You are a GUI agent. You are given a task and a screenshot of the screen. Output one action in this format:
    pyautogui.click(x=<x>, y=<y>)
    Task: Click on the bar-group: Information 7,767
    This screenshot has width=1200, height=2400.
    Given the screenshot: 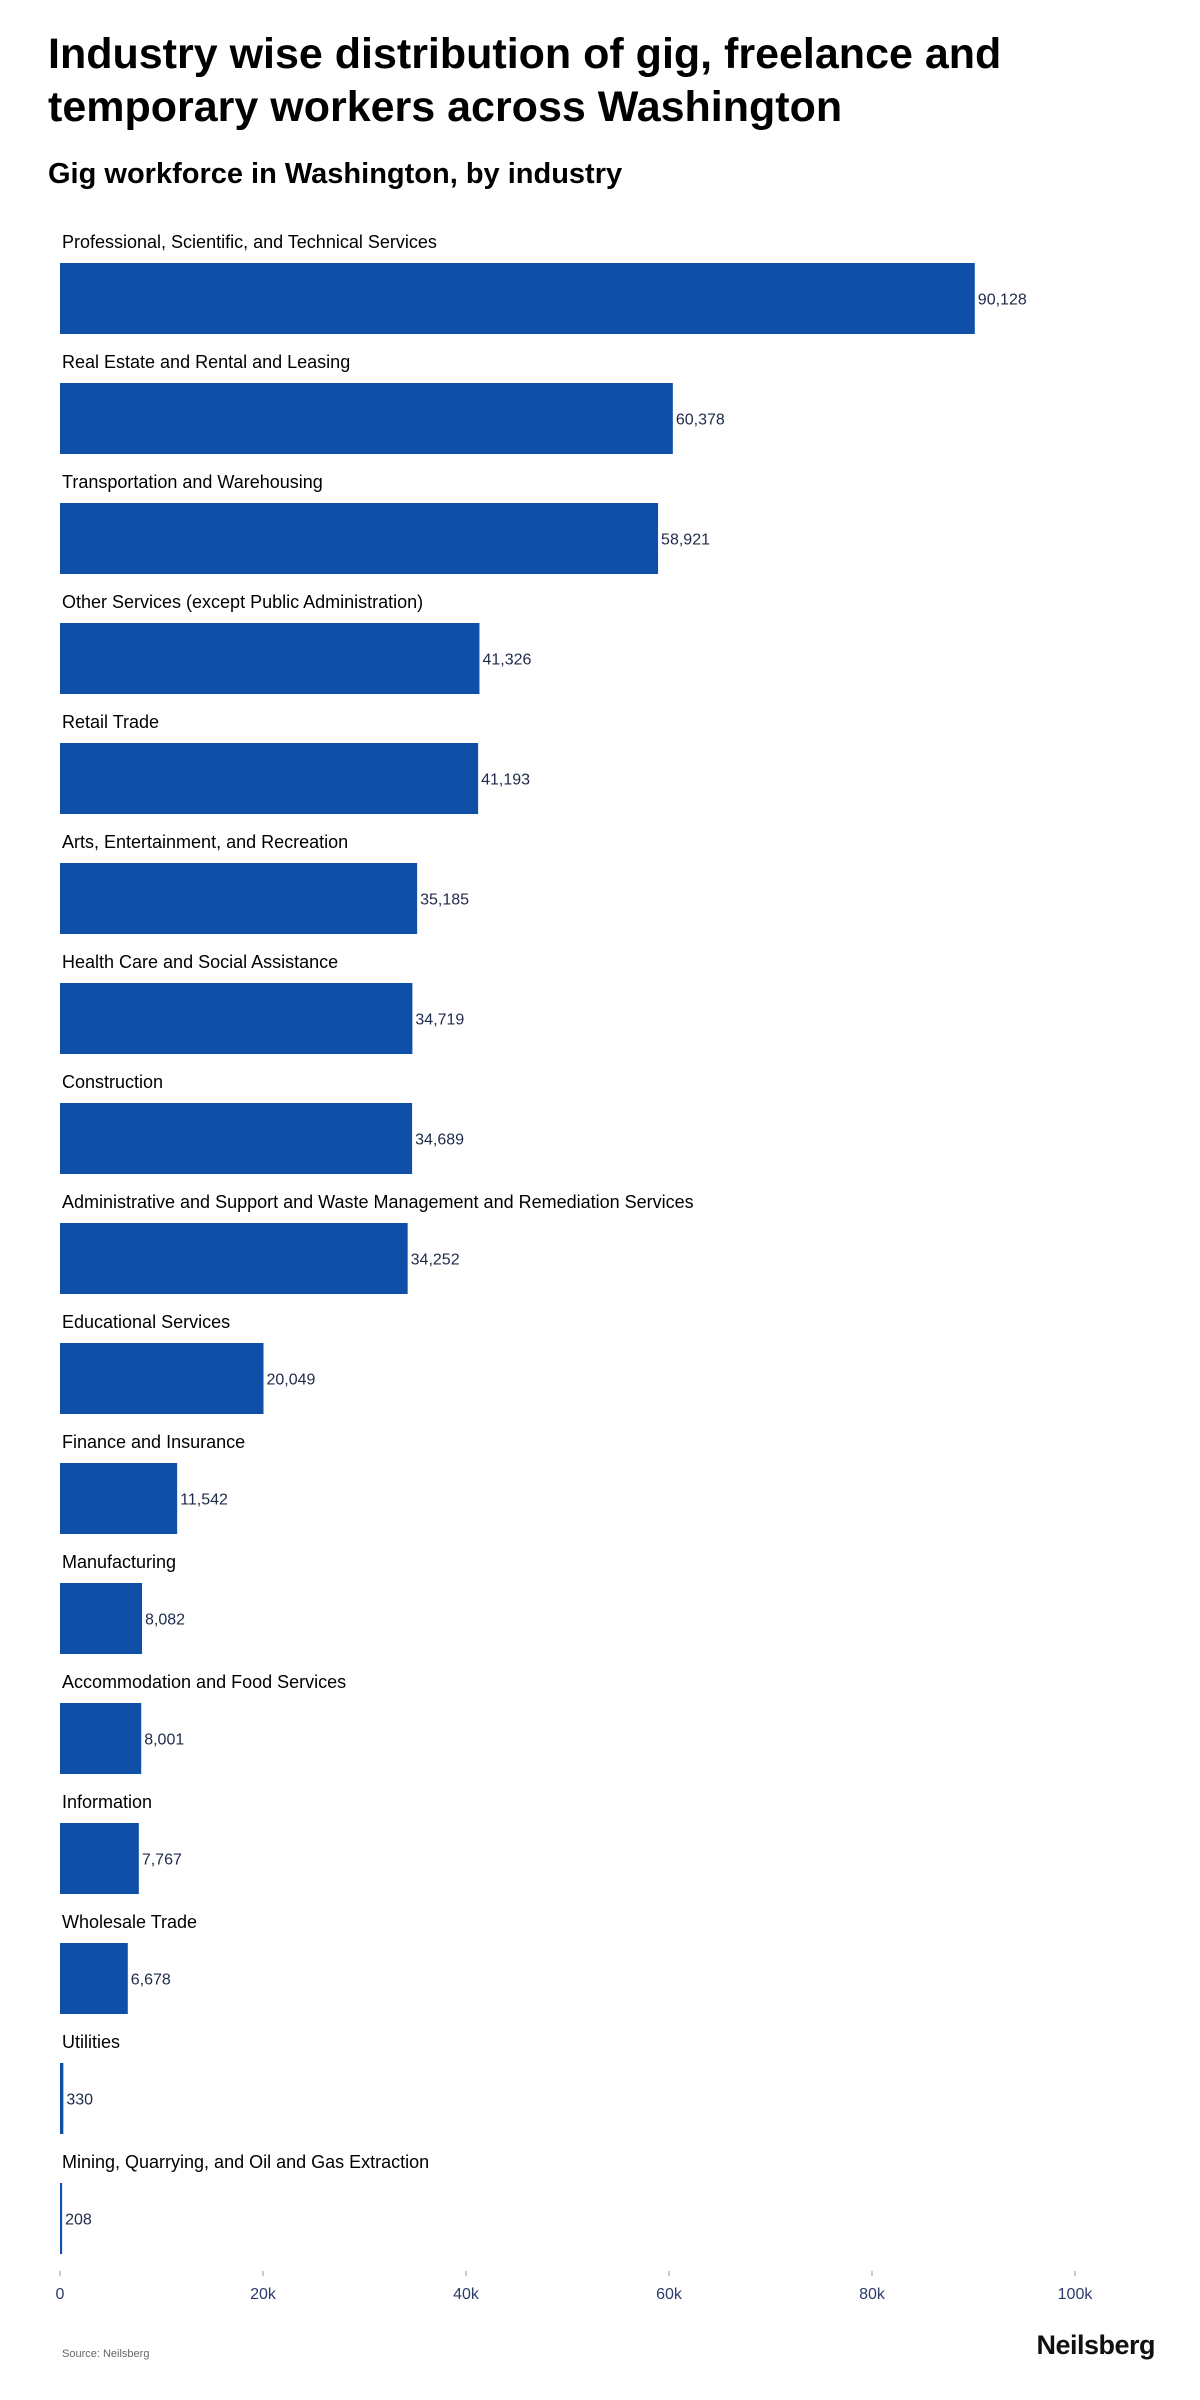 What is the action you would take?
    pyautogui.click(x=121, y=1843)
    